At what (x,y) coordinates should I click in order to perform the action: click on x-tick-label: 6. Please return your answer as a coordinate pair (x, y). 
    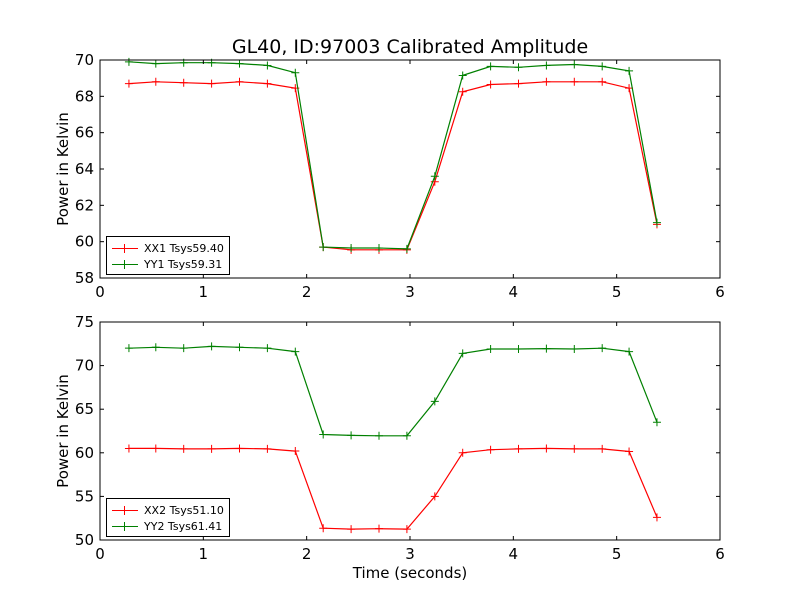
    Looking at the image, I should click on (720, 292).